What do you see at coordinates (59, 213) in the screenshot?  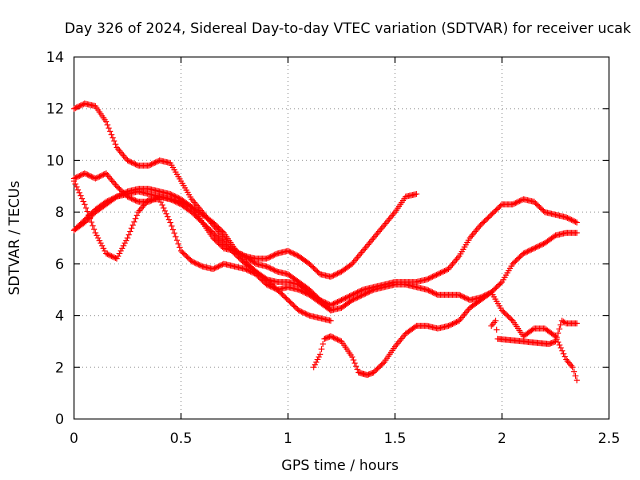 I see `y-tick-label: 8` at bounding box center [59, 213].